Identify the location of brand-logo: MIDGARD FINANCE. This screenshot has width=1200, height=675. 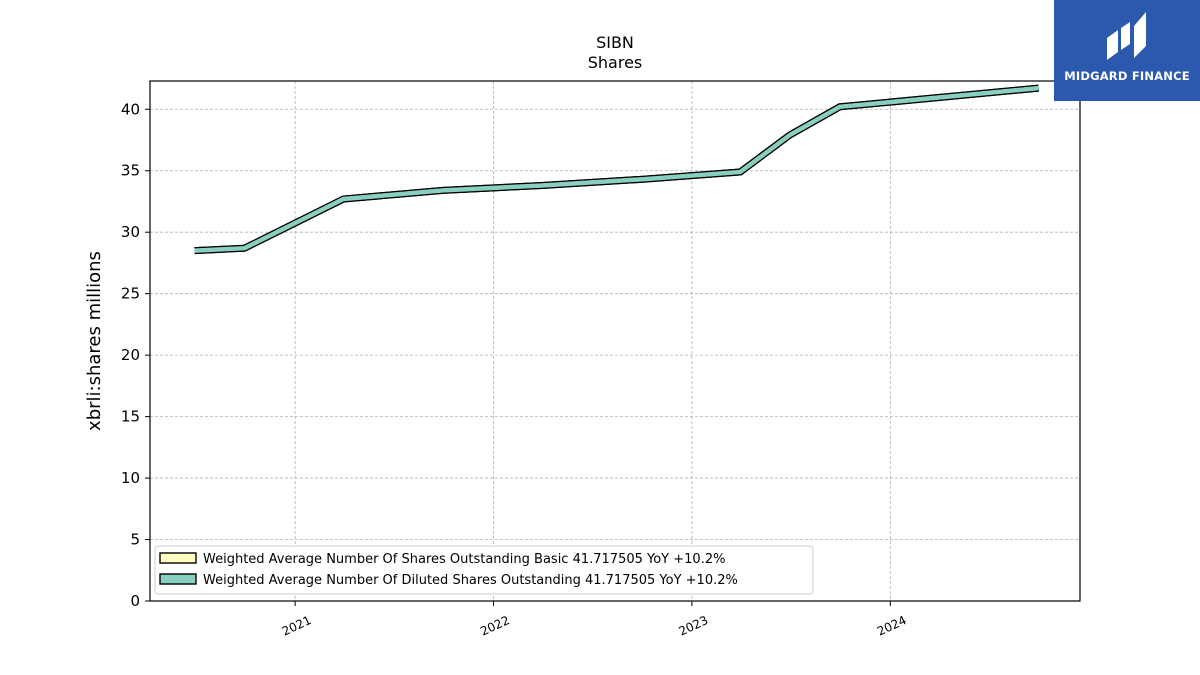
(1127, 50).